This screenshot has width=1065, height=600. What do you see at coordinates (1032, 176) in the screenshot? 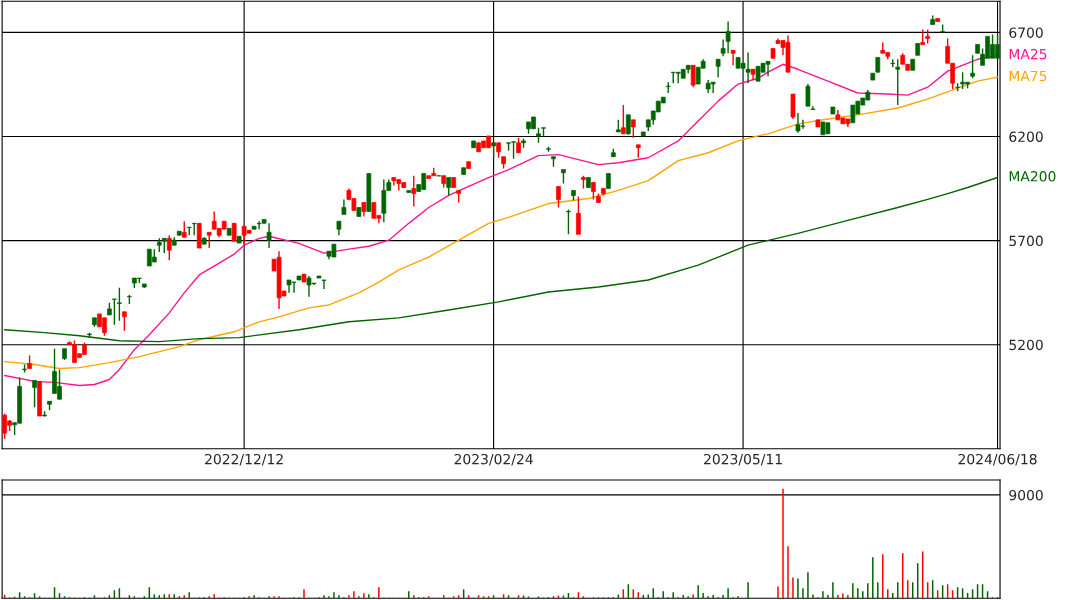
I see `series-label: MA200` at bounding box center [1032, 176].